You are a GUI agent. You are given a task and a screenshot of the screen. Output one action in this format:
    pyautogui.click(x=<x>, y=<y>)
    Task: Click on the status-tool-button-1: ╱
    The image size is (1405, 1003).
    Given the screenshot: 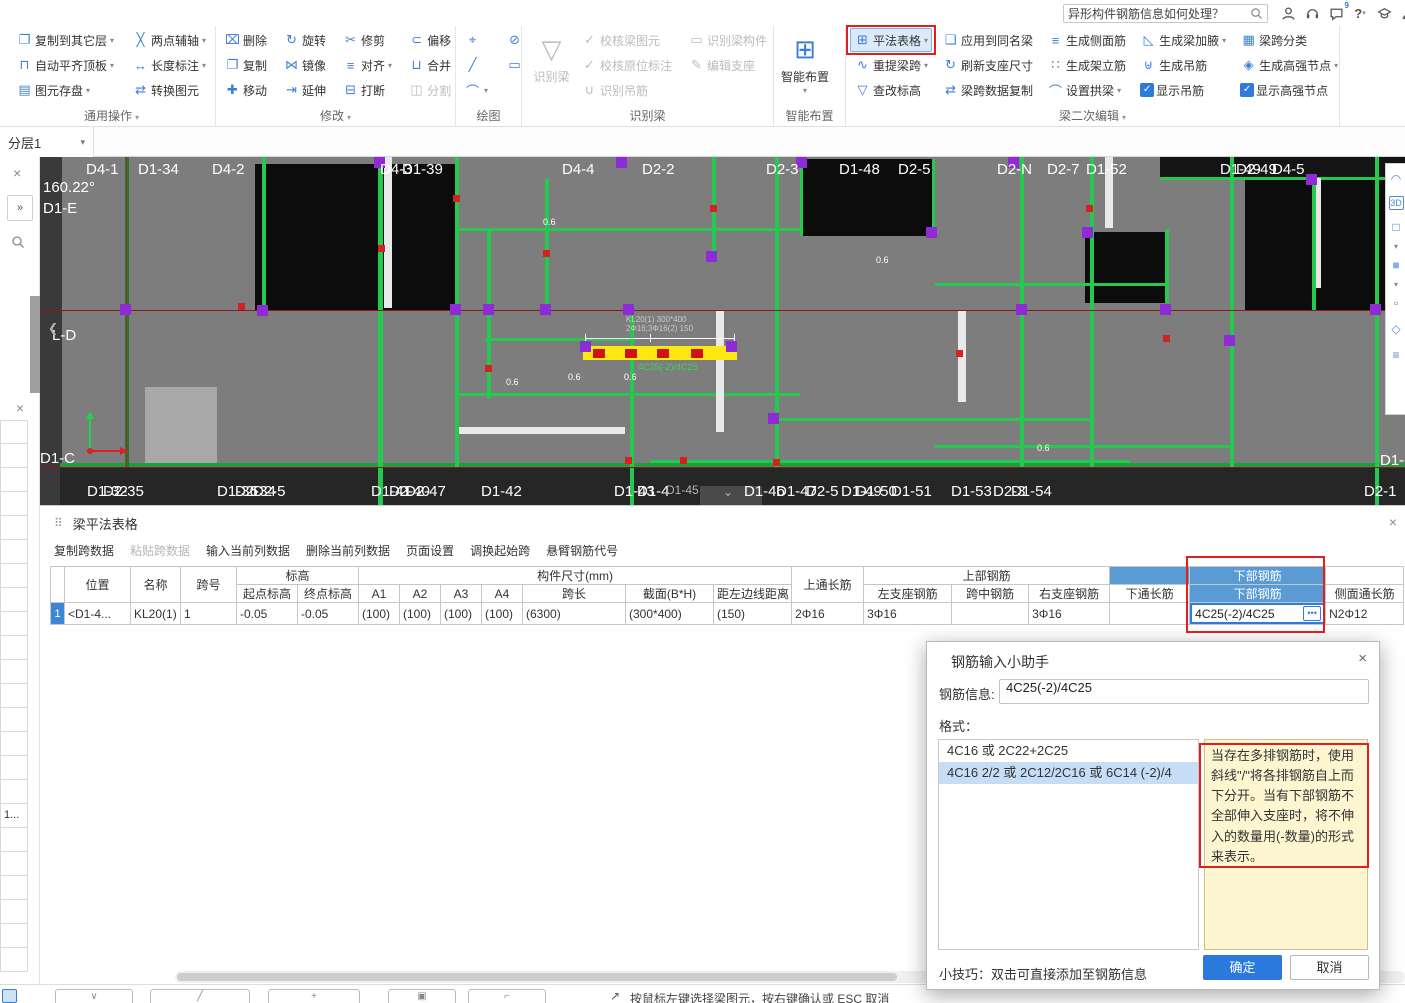 What is the action you would take?
    pyautogui.click(x=200, y=996)
    